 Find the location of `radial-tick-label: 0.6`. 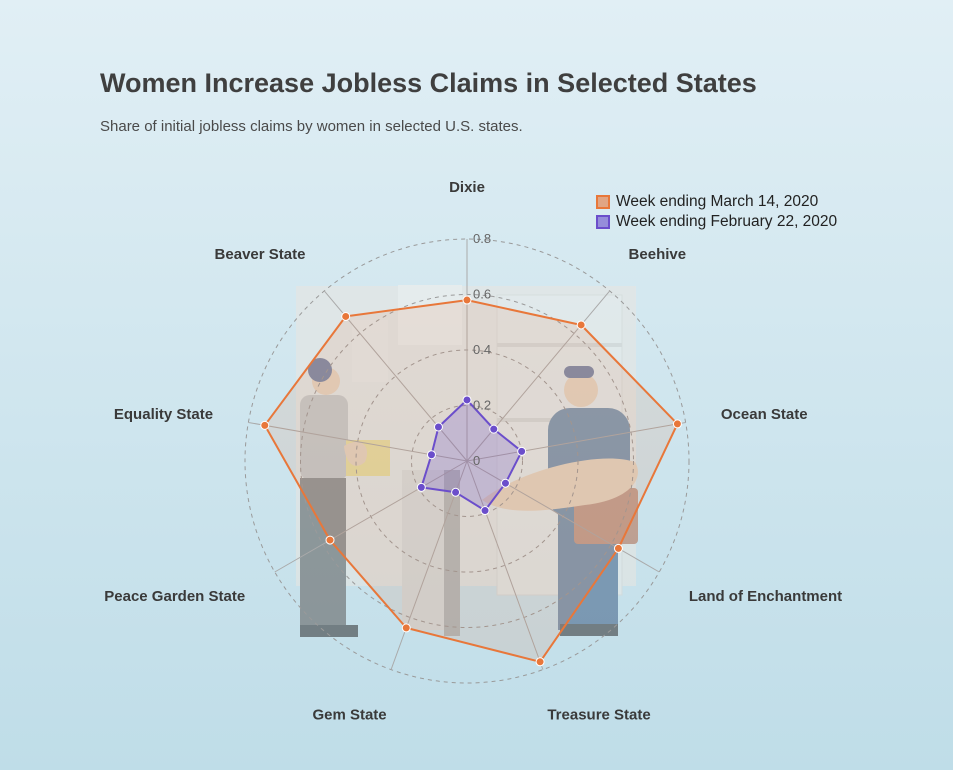

radial-tick-label: 0.6 is located at coordinates (482, 294).